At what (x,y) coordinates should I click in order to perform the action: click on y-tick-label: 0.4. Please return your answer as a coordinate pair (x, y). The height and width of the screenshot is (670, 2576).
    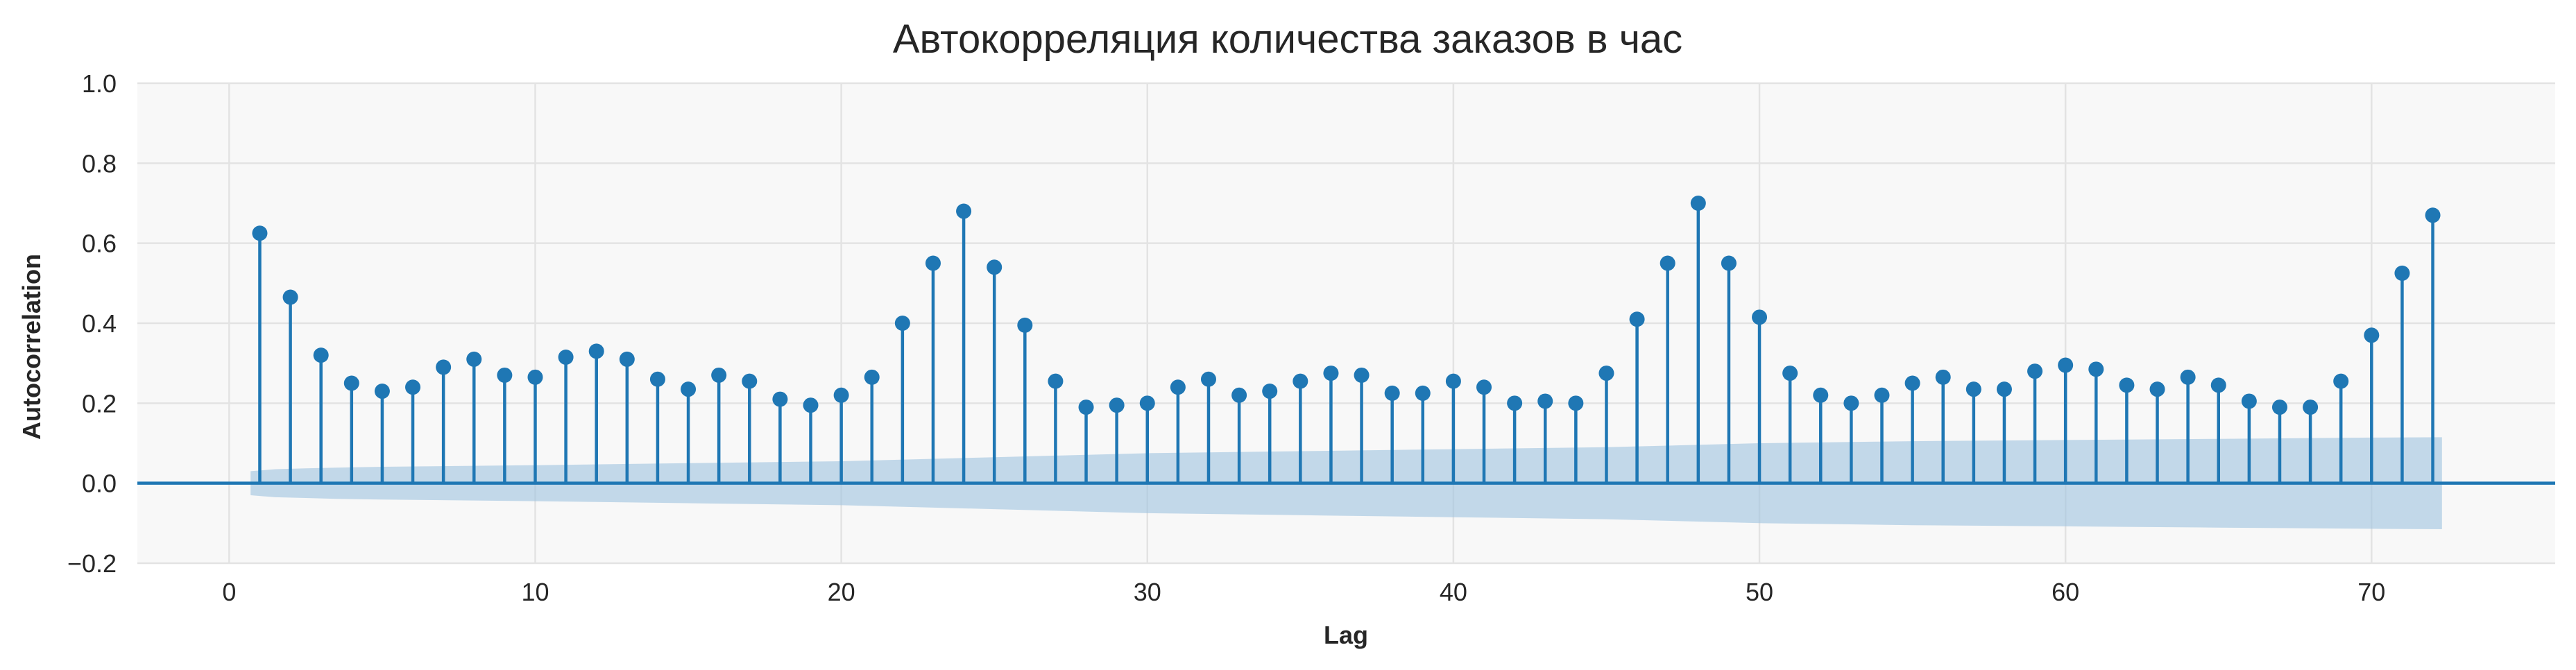
    Looking at the image, I should click on (99, 323).